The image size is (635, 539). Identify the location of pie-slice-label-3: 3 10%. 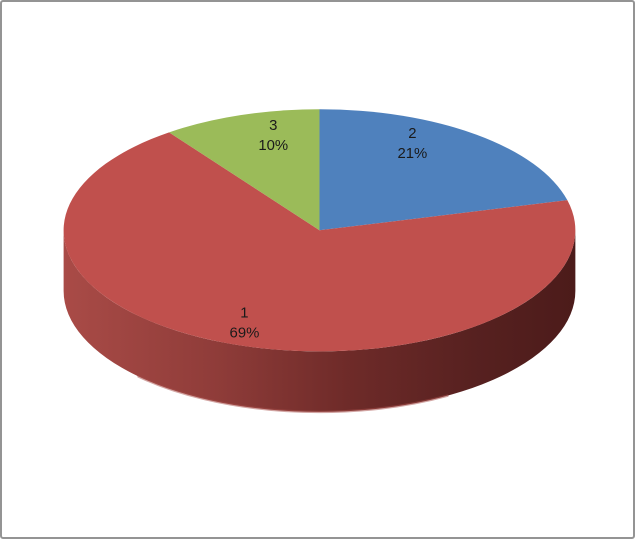
(273, 136).